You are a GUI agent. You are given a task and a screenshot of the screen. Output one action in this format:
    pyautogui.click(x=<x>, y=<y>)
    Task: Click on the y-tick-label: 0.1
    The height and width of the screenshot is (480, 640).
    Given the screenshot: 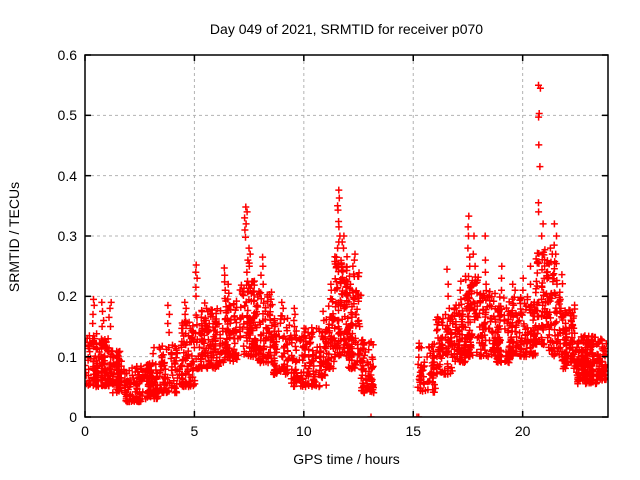 What is the action you would take?
    pyautogui.click(x=67, y=356)
    